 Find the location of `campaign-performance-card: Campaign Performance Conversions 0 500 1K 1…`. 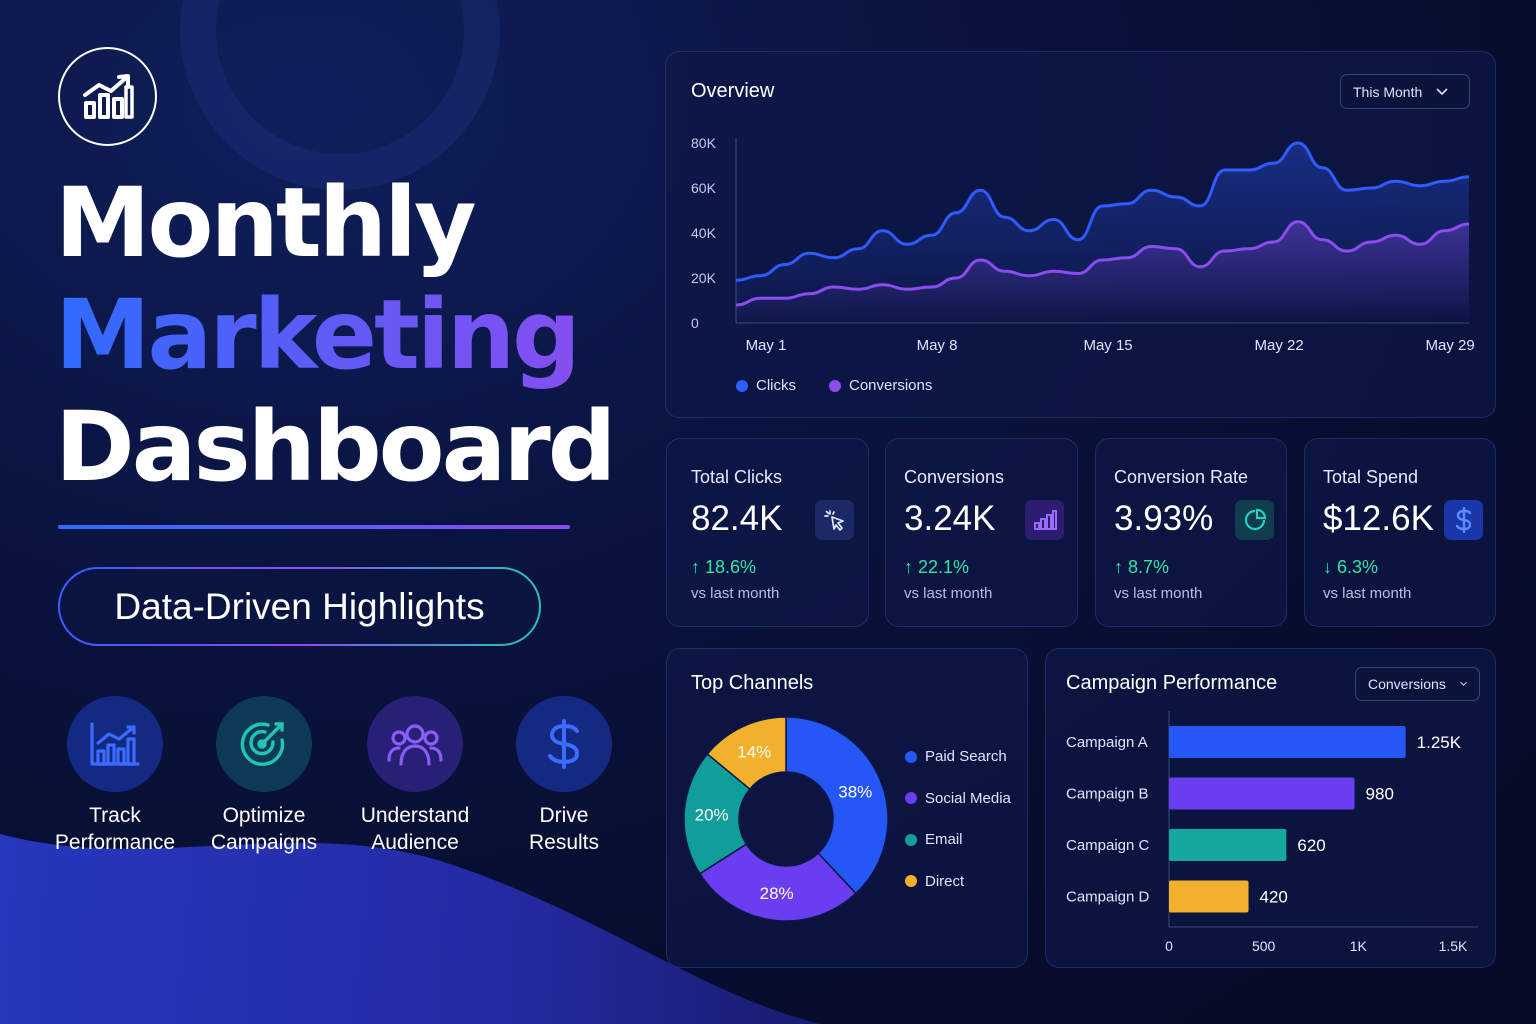

campaign-performance-card: Campaign Performance Conversions 0 500 1K 1… is located at coordinates (1270, 808).